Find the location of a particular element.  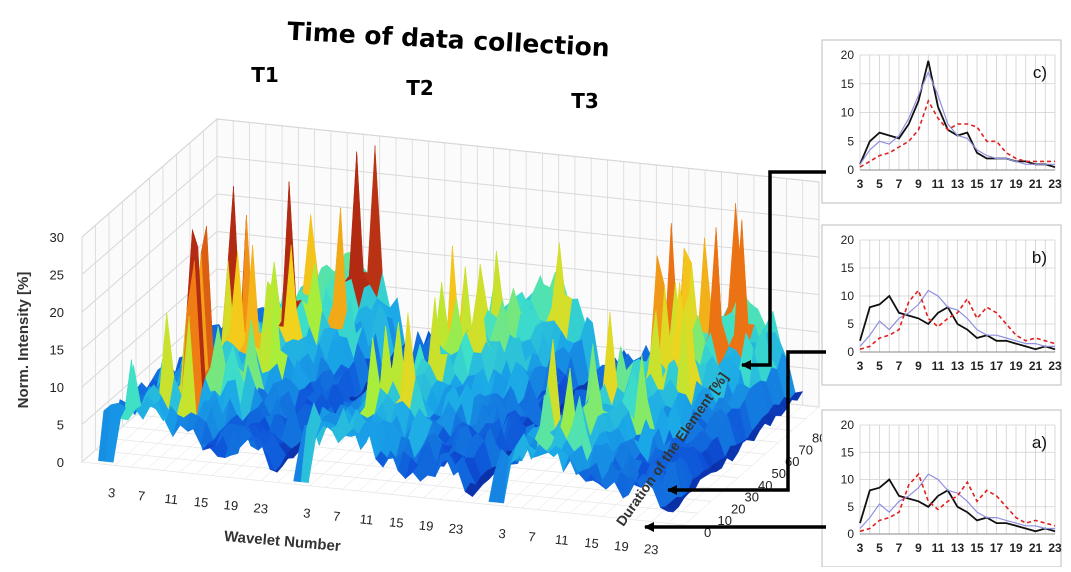

connector-arrows is located at coordinates (735, 351).